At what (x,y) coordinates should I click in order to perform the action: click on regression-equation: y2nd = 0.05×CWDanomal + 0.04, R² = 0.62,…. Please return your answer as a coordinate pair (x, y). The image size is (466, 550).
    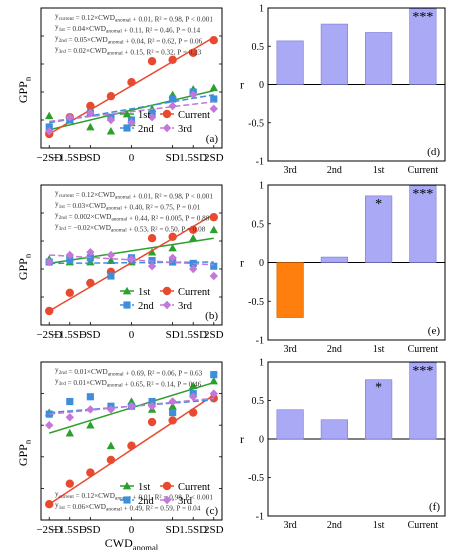
    Looking at the image, I should click on (129, 40).